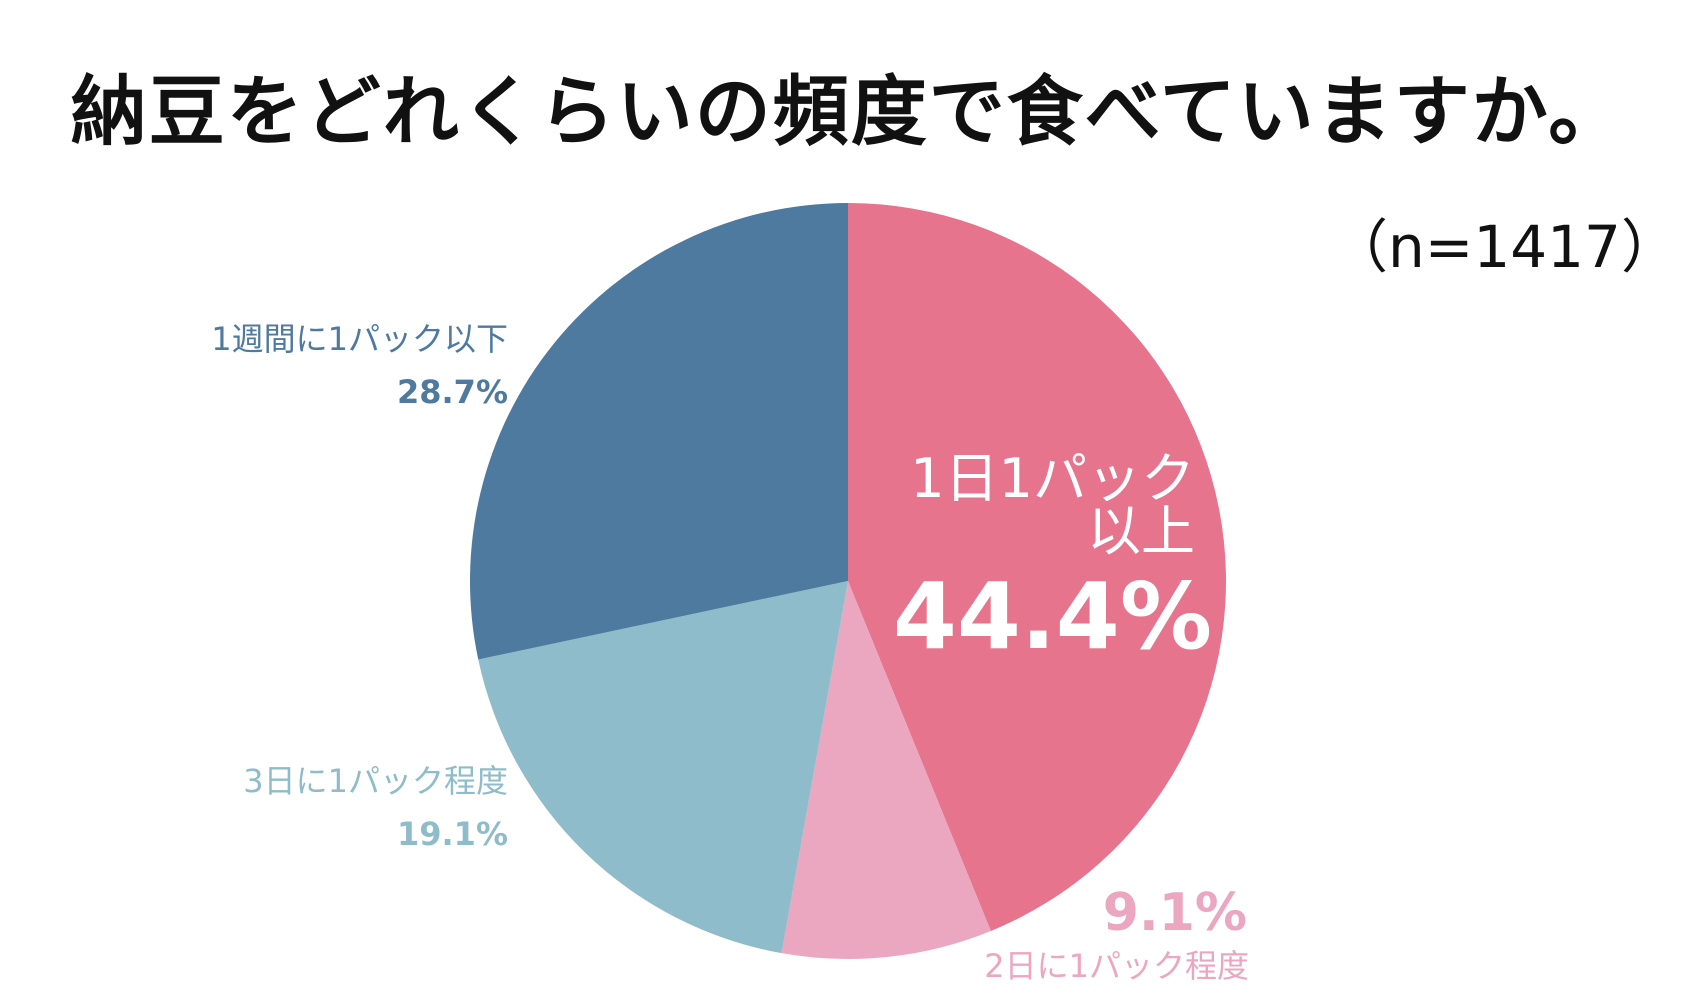 The height and width of the screenshot is (996, 1697). I want to click on chart-title: 納豆をどれくらいの頻度で食べていますか。, so click(848, 111).